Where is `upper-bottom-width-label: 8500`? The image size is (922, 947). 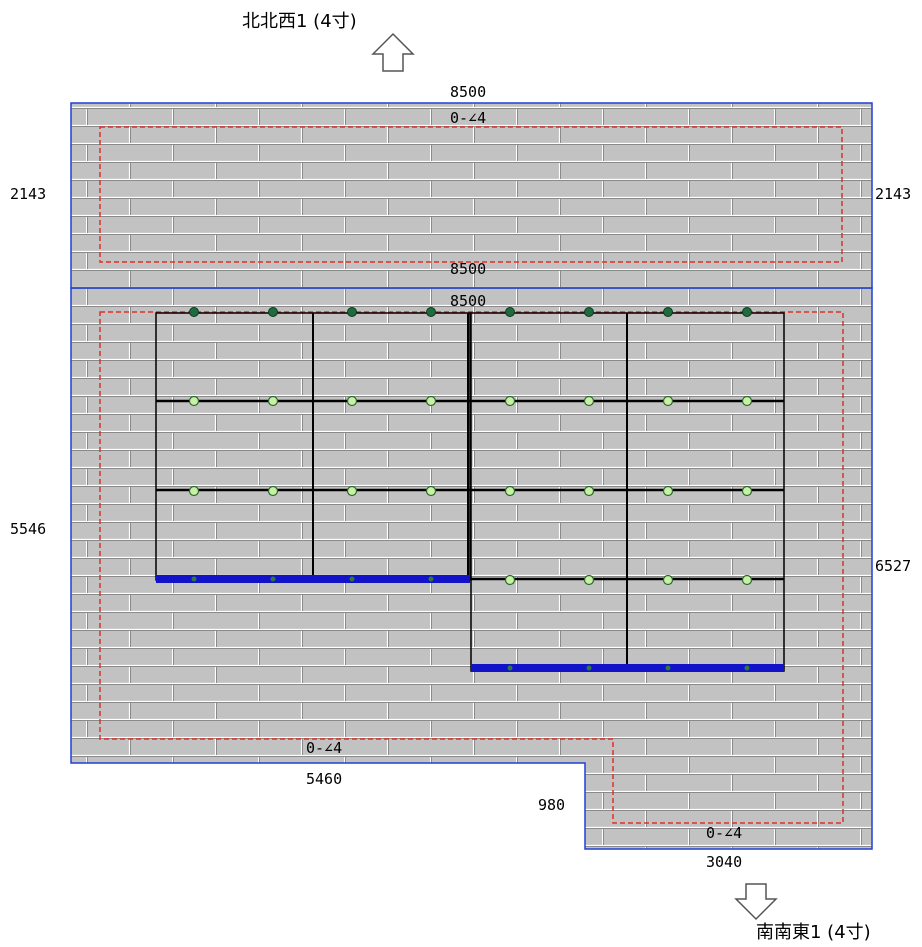
upper-bottom-width-label: 8500 is located at coordinates (468, 269).